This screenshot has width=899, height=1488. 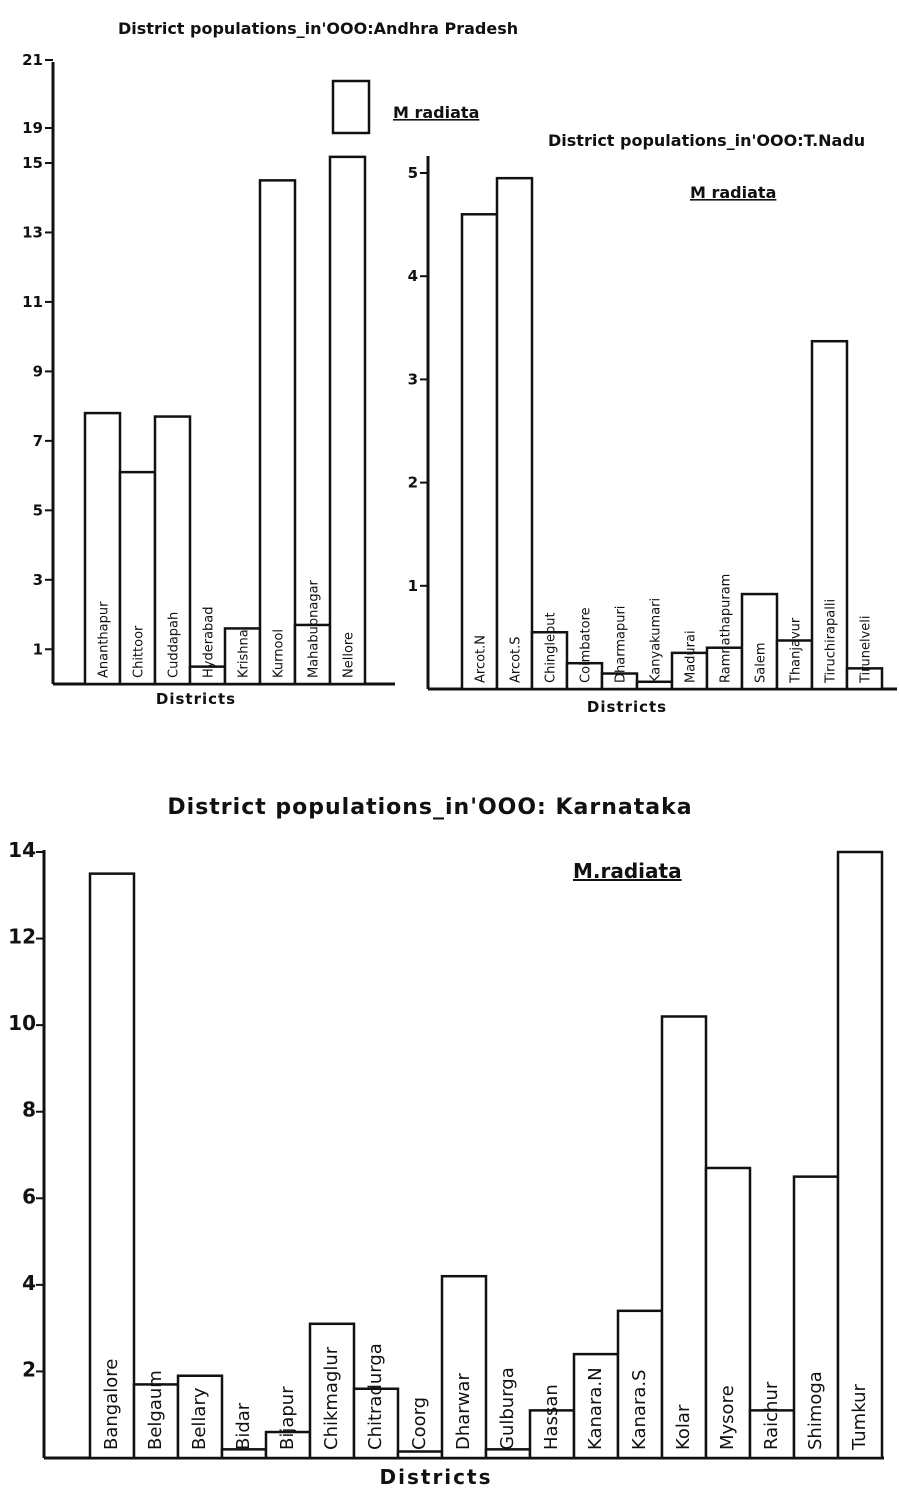 I want to click on category-label: Hassan, so click(x=551, y=1417).